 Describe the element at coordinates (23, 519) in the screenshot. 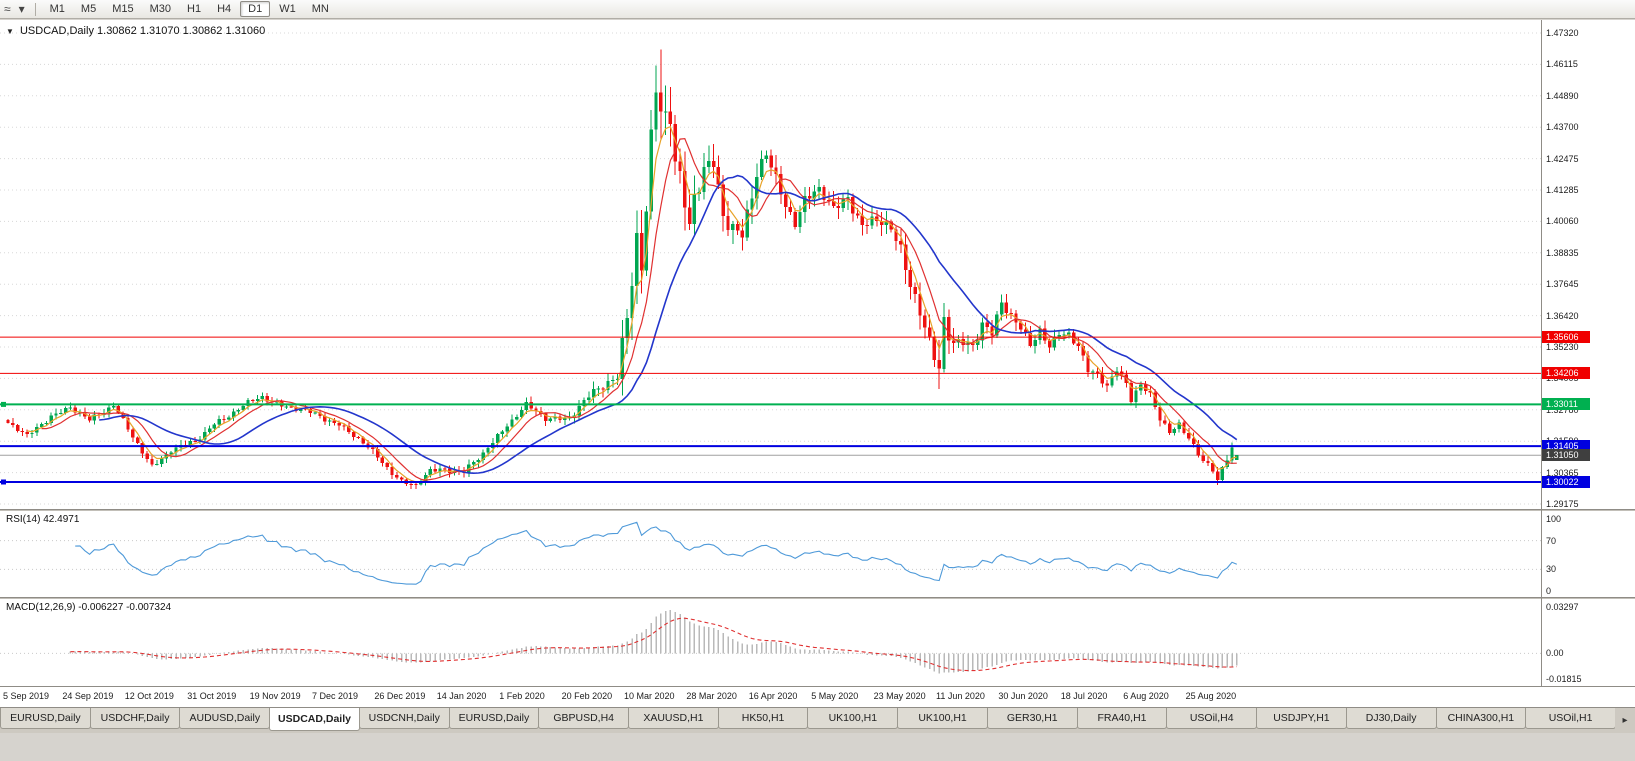

I see `rsi-name: RSI(14)` at that location.